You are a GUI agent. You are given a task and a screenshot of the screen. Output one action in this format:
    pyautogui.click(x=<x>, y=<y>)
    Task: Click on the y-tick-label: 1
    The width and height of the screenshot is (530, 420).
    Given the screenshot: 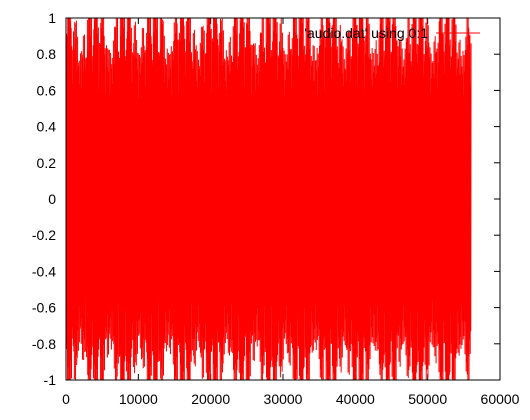 What is the action you would take?
    pyautogui.click(x=52, y=18)
    